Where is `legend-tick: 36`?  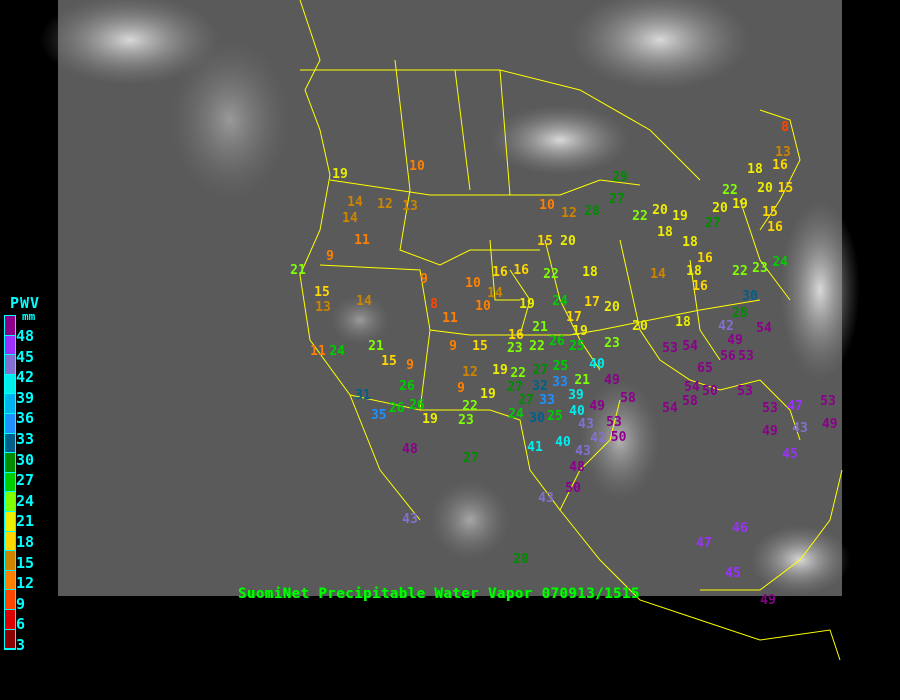 legend-tick: 36 is located at coordinates (25, 418).